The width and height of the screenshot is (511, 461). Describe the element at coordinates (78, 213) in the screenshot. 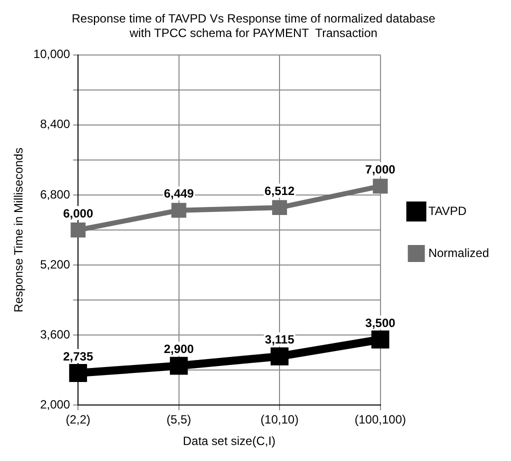

I see `data-label: 6,000` at that location.